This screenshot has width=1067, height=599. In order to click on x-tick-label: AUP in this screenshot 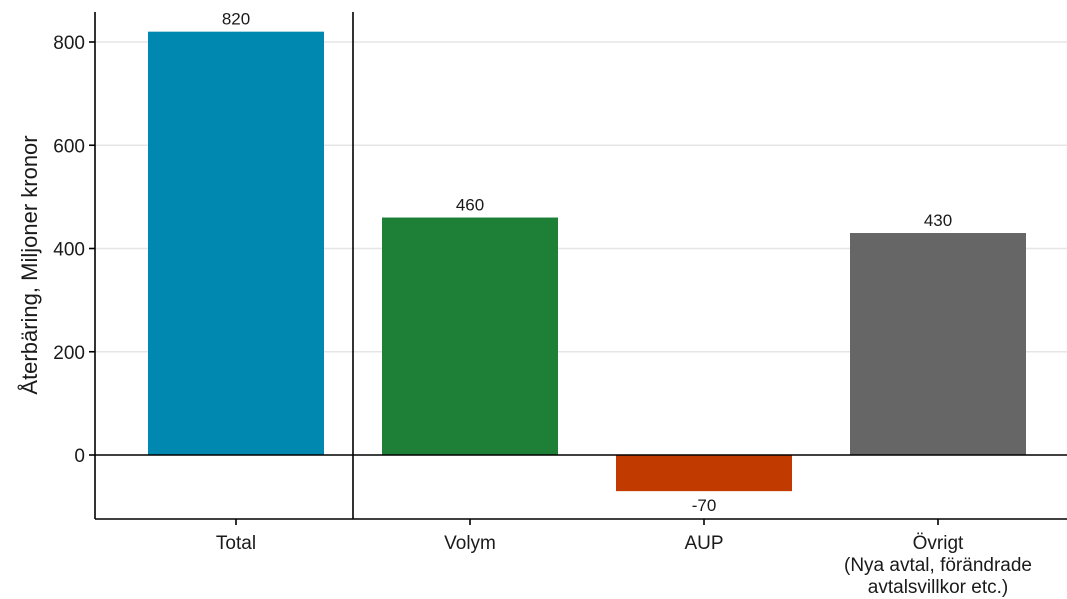, I will do `click(703, 543)`.